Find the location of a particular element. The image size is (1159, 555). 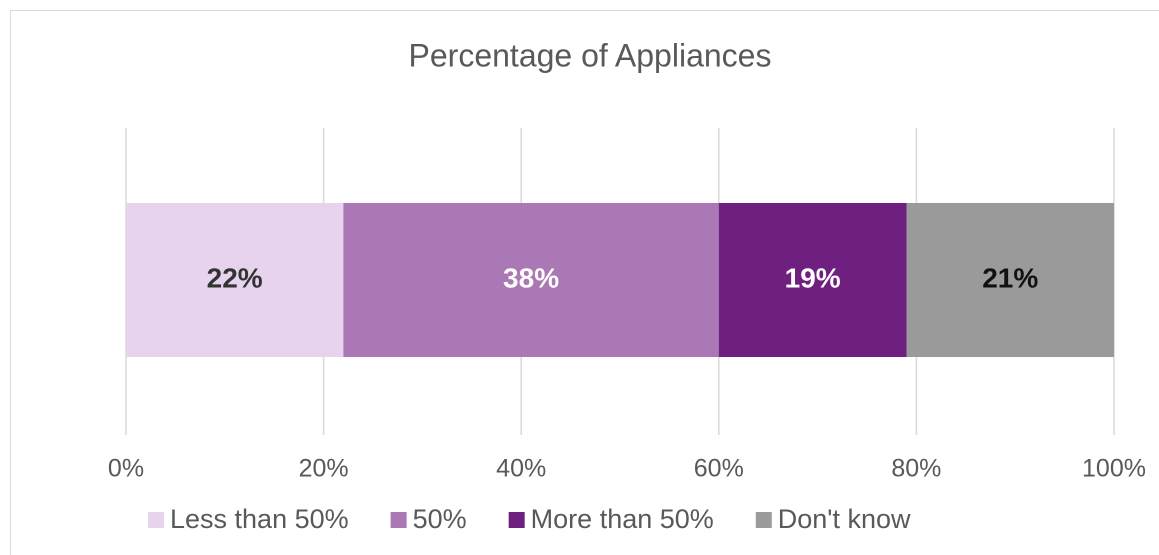

legend-label: More than 50% is located at coordinates (622, 519).